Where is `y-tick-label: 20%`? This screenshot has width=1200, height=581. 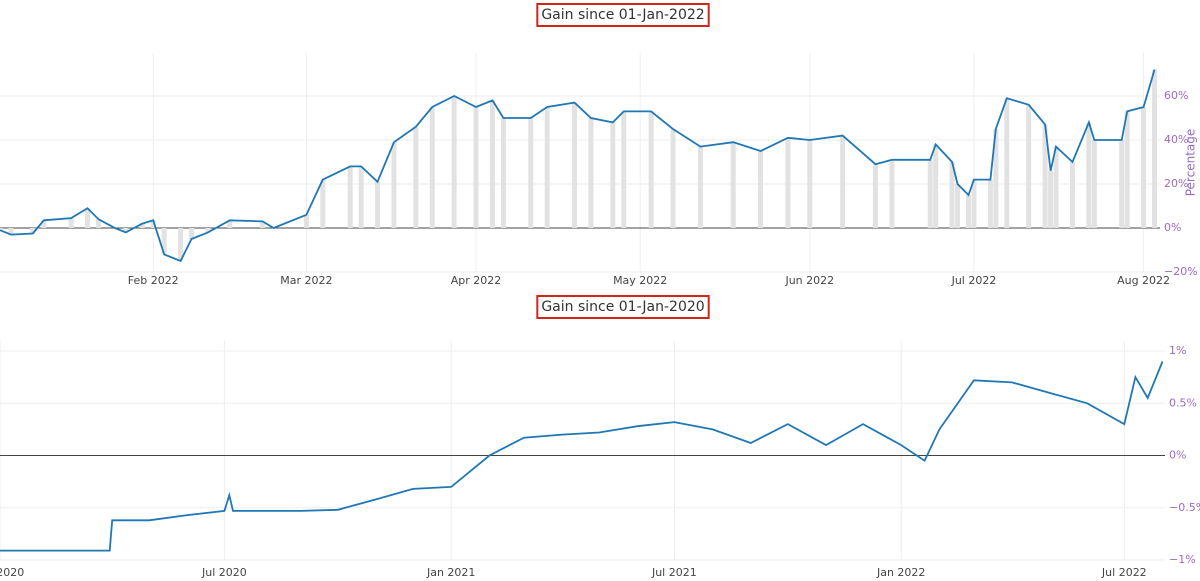
y-tick-label: 20% is located at coordinates (1176, 183).